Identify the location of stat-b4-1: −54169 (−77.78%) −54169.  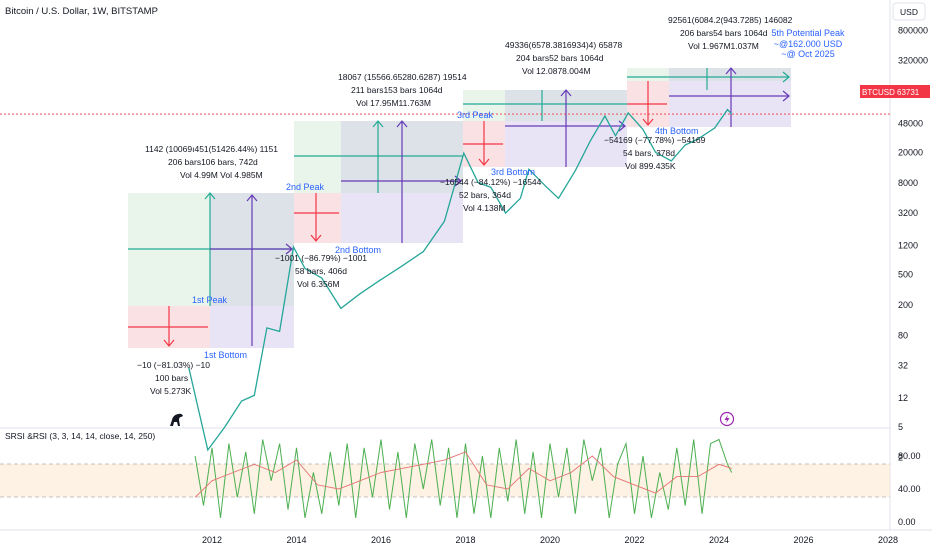
(655, 140).